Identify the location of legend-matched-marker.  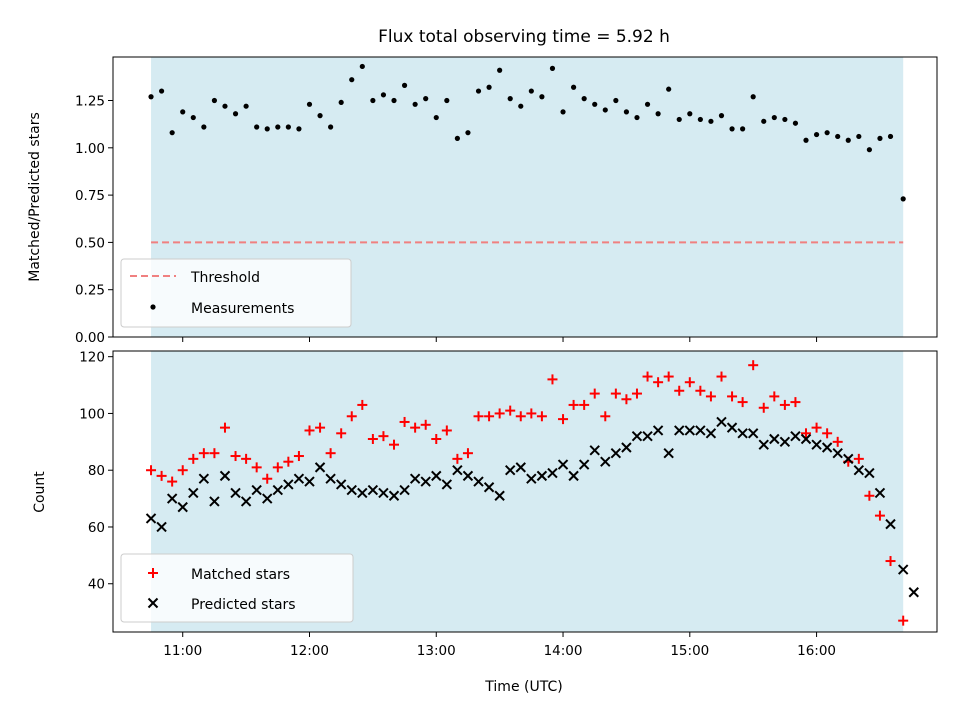
(153, 573).